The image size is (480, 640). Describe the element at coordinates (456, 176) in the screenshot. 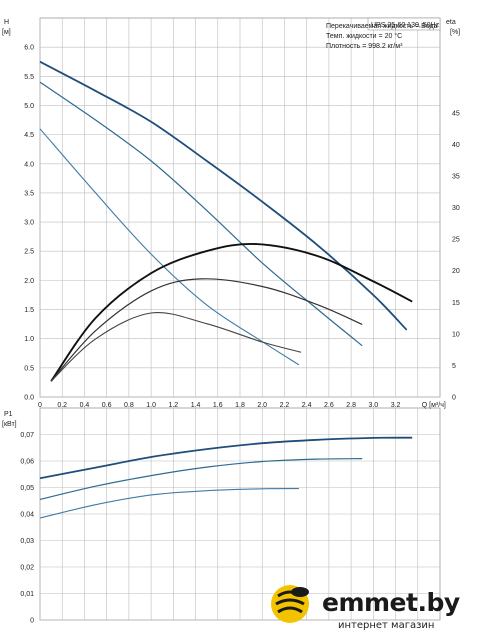

I see `y2-tick-label: 35` at that location.